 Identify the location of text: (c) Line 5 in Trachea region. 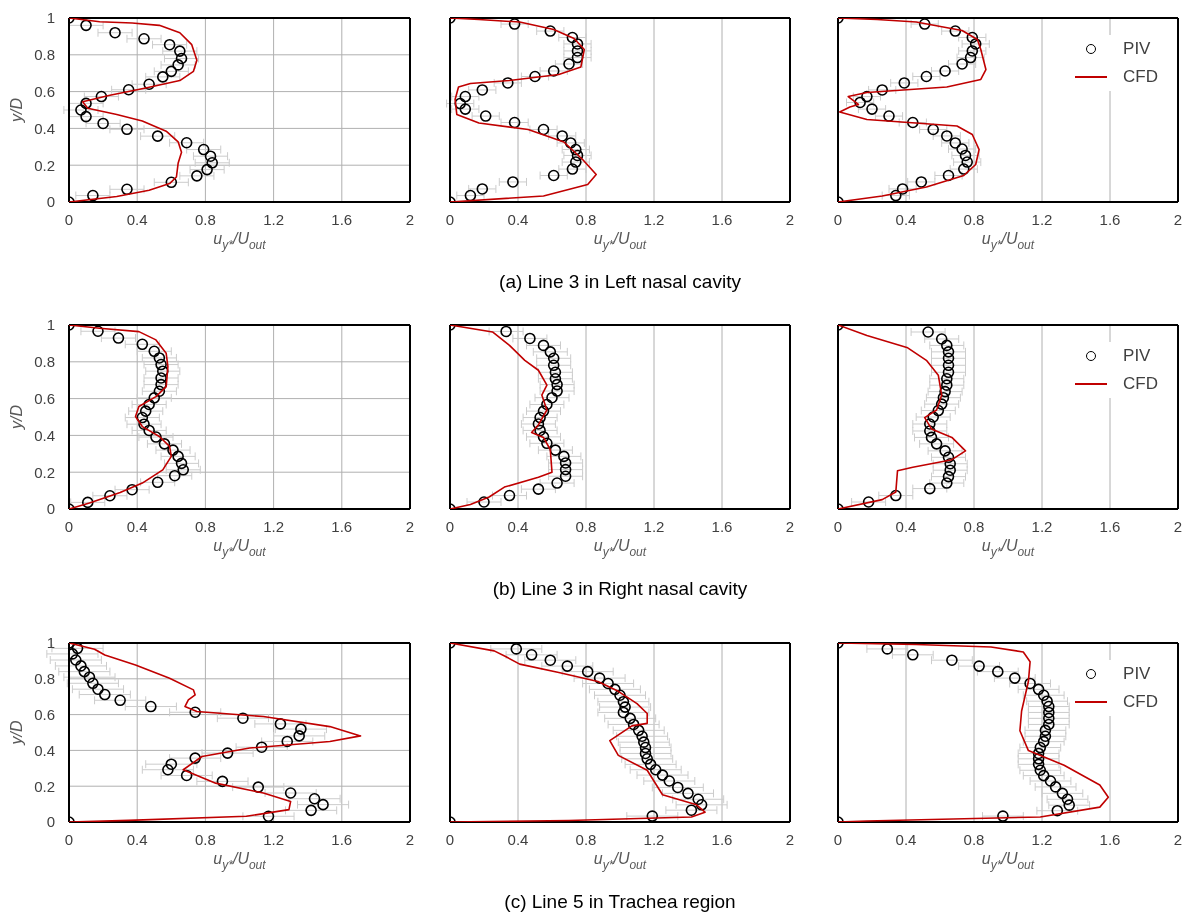
(620, 902).